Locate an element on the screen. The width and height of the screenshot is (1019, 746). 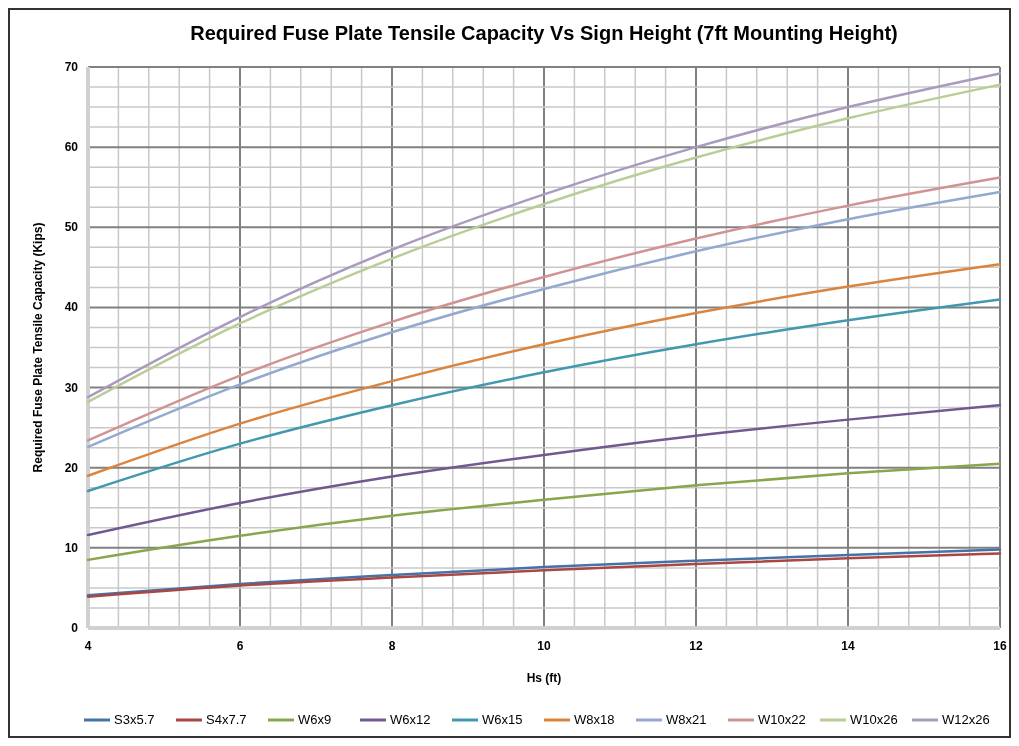
x-tick-label: 10 is located at coordinates (544, 646).